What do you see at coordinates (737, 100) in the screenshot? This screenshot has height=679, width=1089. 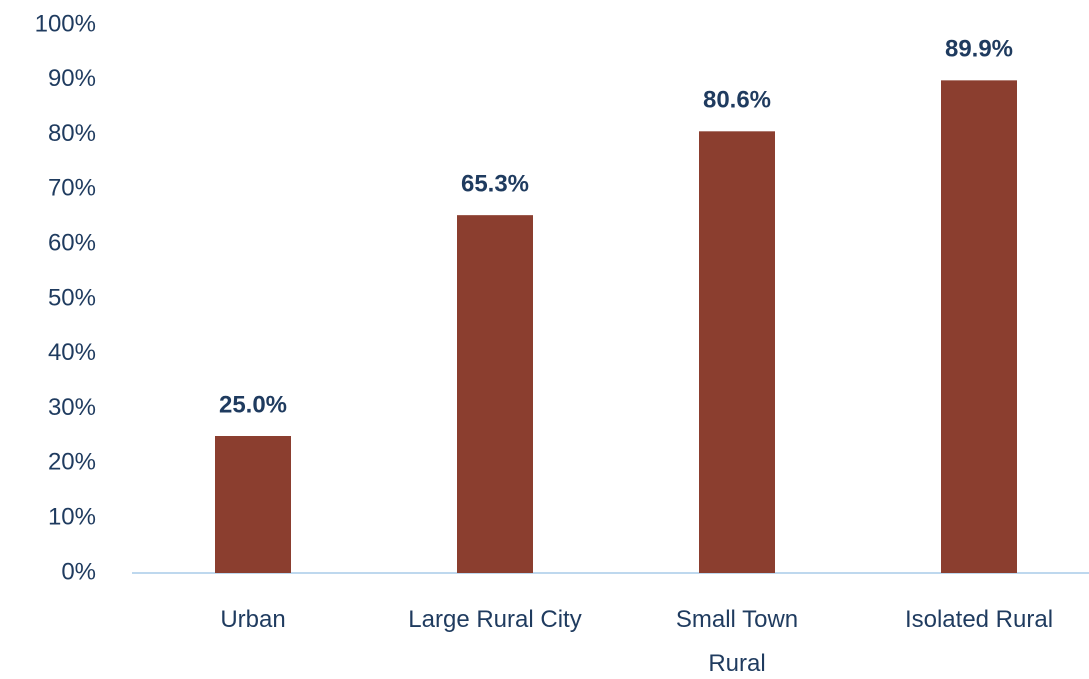 I see `value-label: 80.6%` at bounding box center [737, 100].